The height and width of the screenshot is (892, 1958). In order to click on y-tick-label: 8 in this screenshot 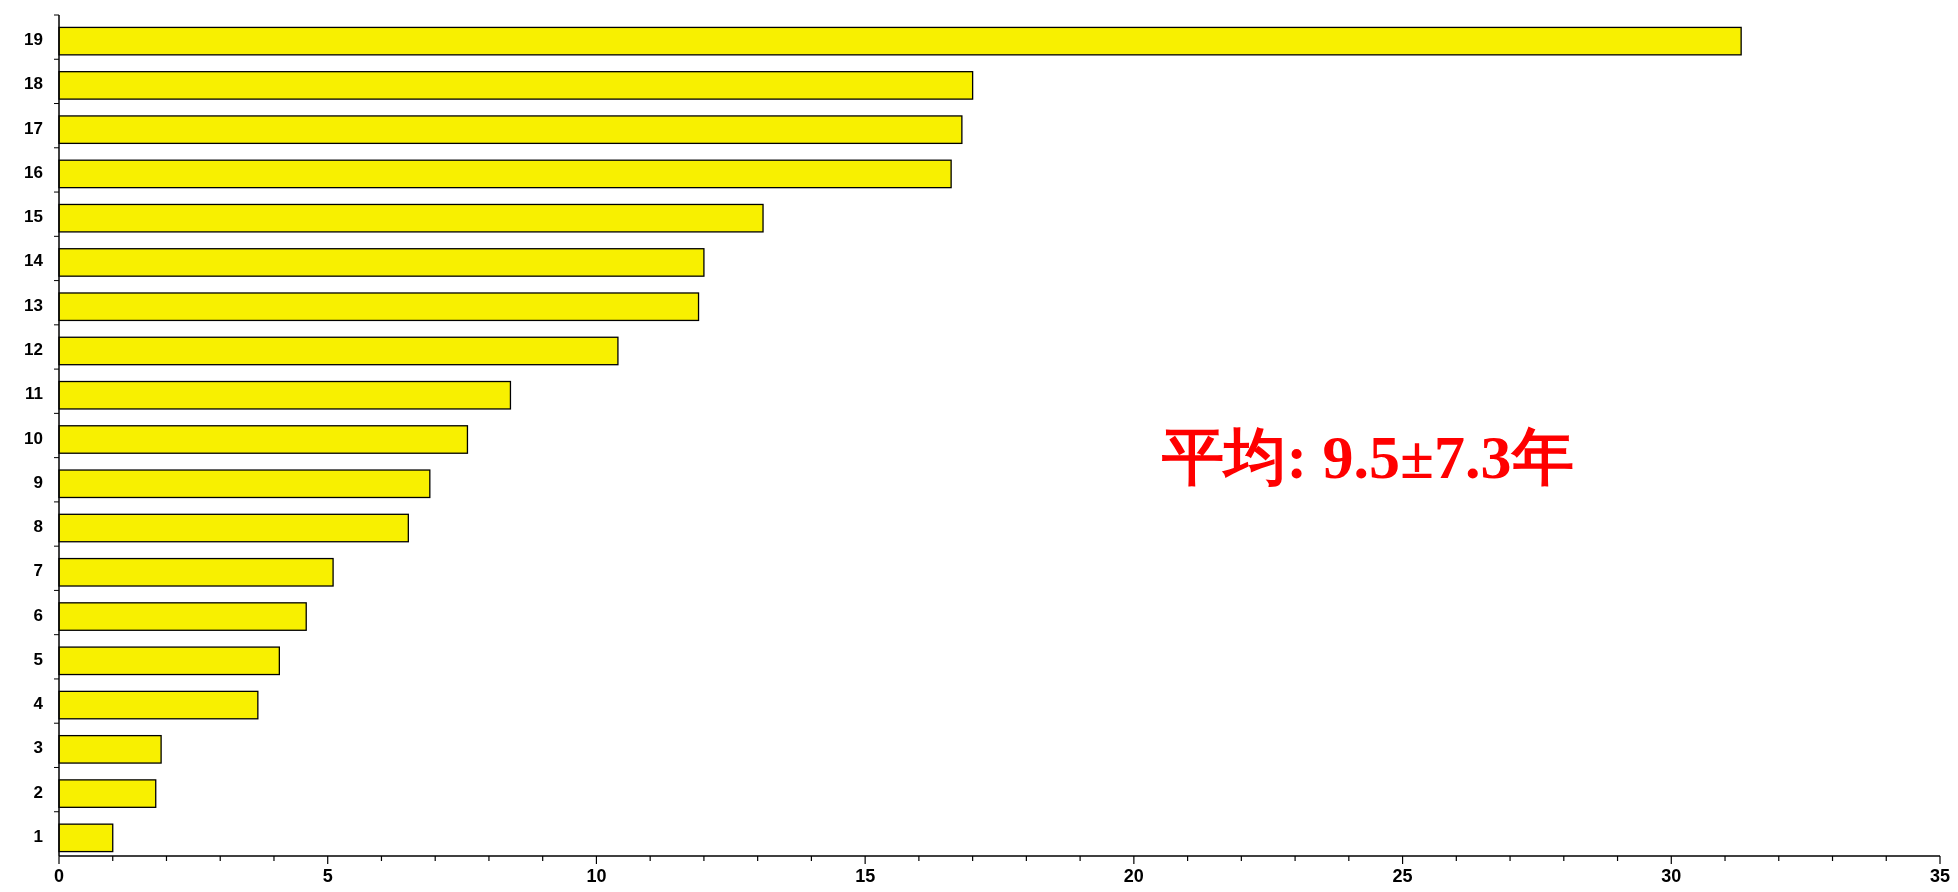, I will do `click(38, 527)`.